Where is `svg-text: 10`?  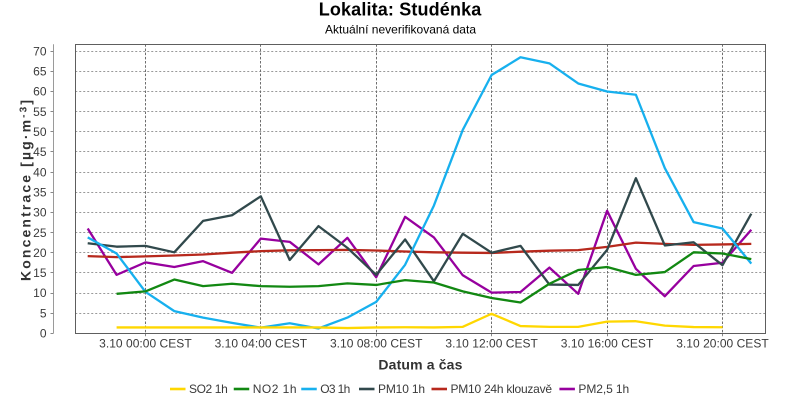
svg-text: 10 is located at coordinates (40, 293).